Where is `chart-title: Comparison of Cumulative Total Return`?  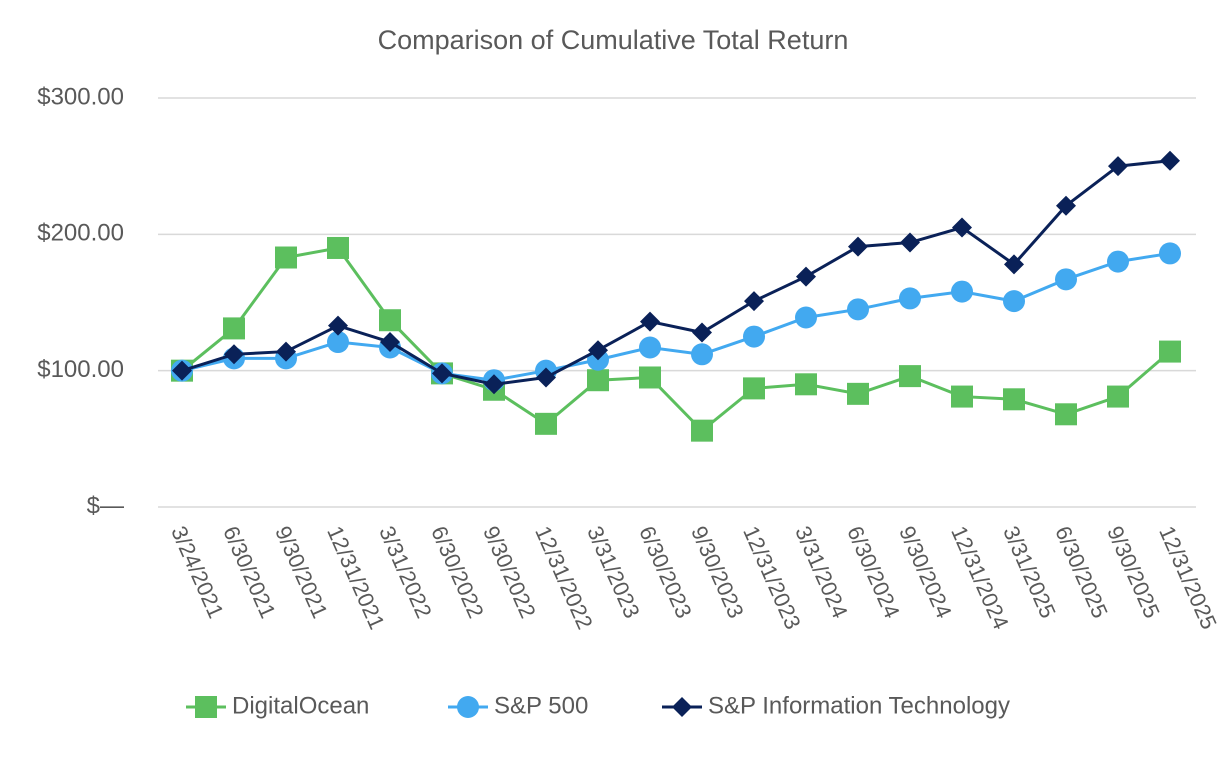
chart-title: Comparison of Cumulative Total Return is located at coordinates (613, 40).